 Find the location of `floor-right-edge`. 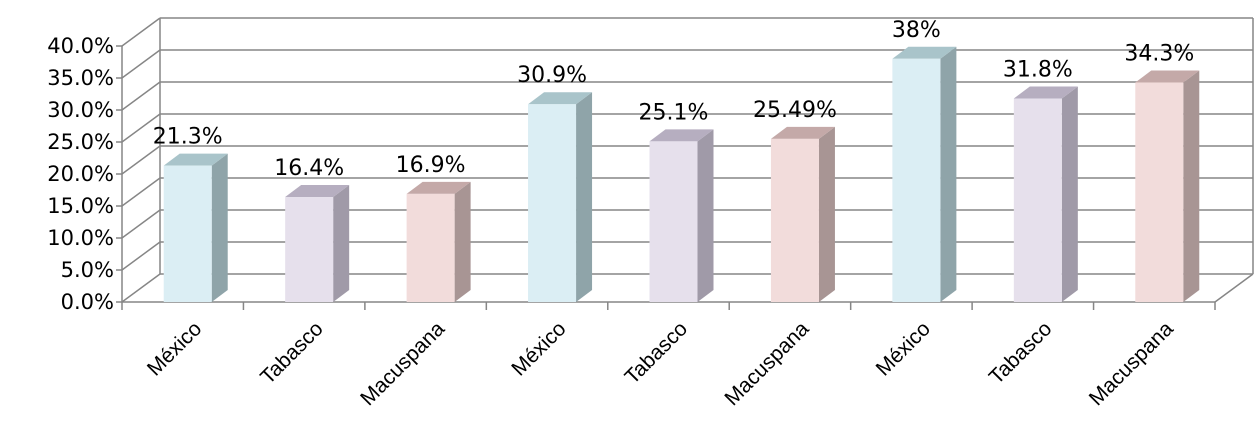

floor-right-edge is located at coordinates (1234, 288).